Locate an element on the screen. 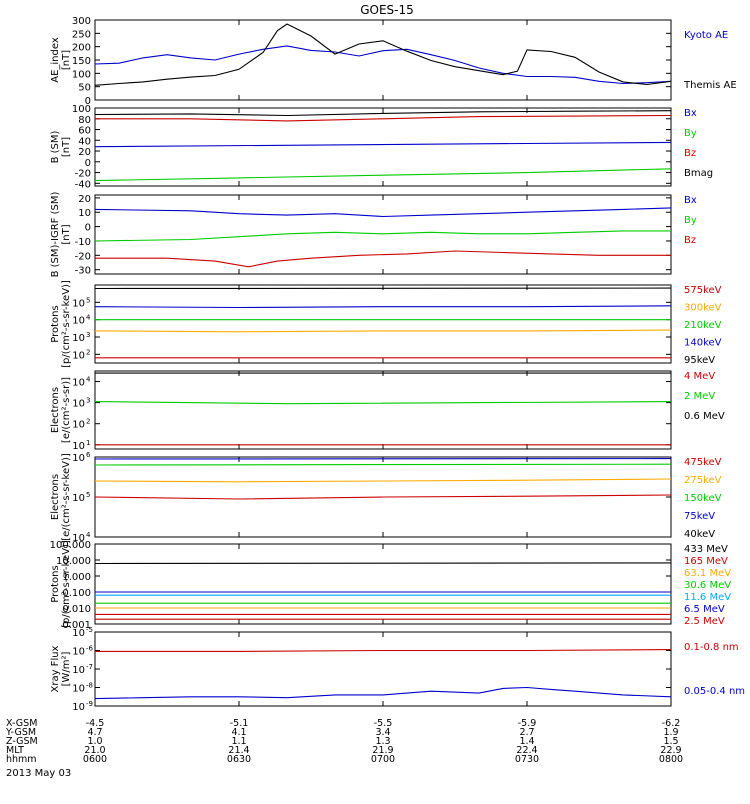 The image size is (750, 804). y-tick-label: -30 is located at coordinates (83, 271).